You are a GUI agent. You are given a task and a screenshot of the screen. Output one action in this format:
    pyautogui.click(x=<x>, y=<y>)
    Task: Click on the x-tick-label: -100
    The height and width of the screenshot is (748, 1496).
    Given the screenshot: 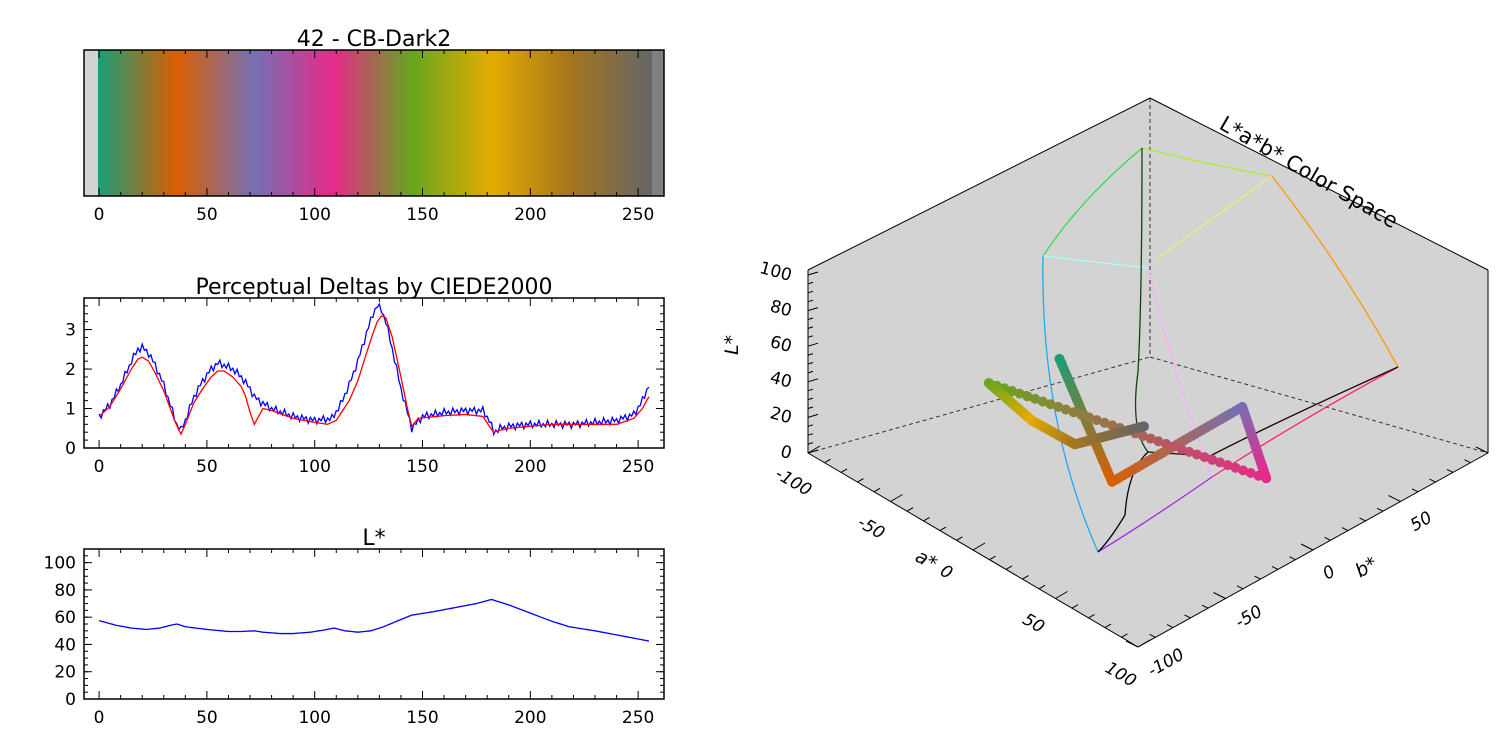 What is the action you would take?
    pyautogui.click(x=793, y=482)
    